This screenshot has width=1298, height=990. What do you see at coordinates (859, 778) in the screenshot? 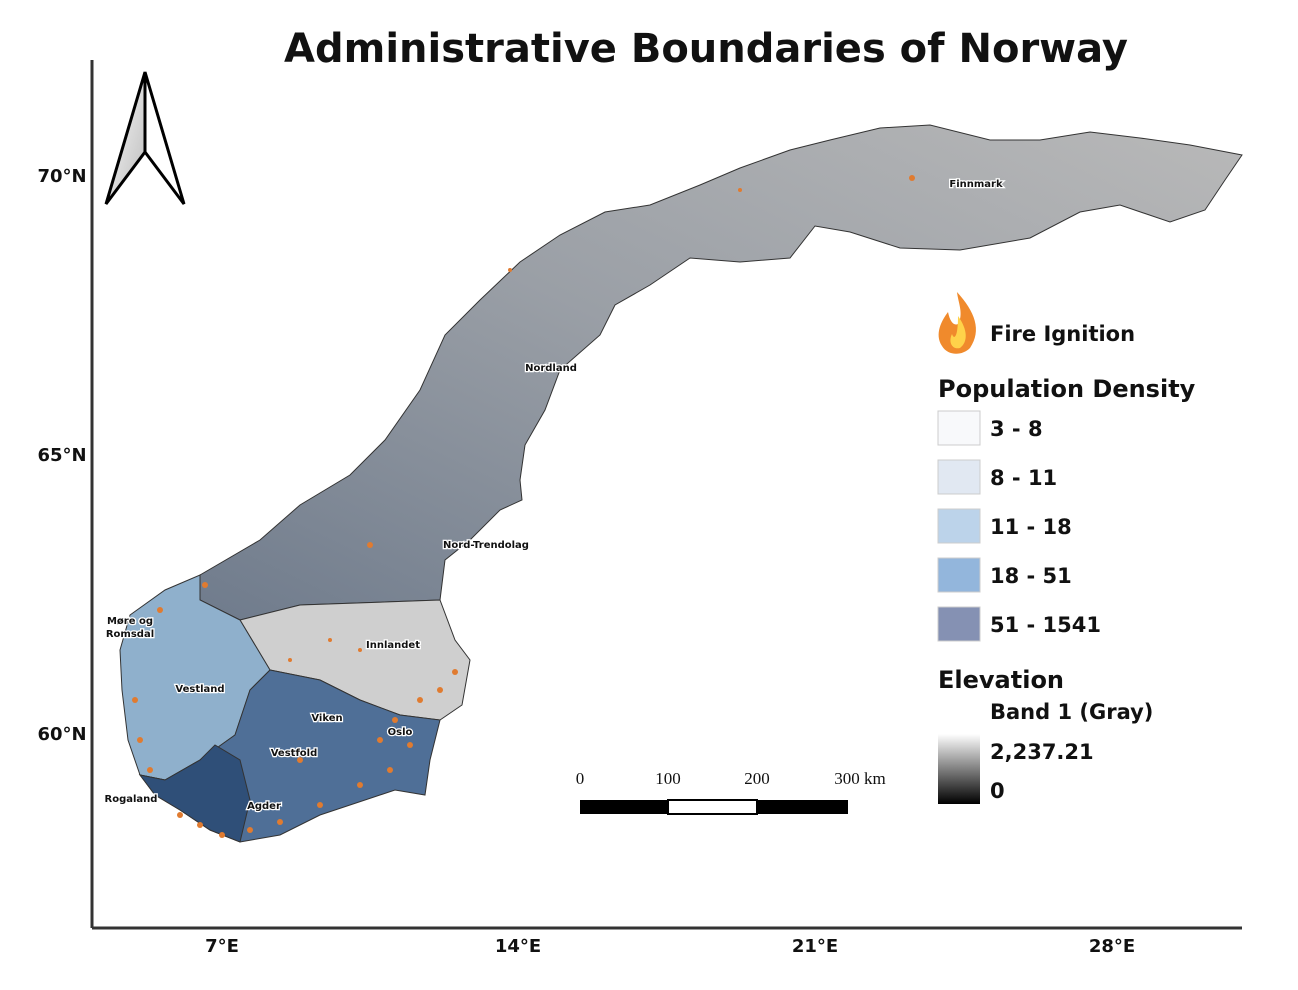
I see `scale-label: 300 km` at bounding box center [859, 778].